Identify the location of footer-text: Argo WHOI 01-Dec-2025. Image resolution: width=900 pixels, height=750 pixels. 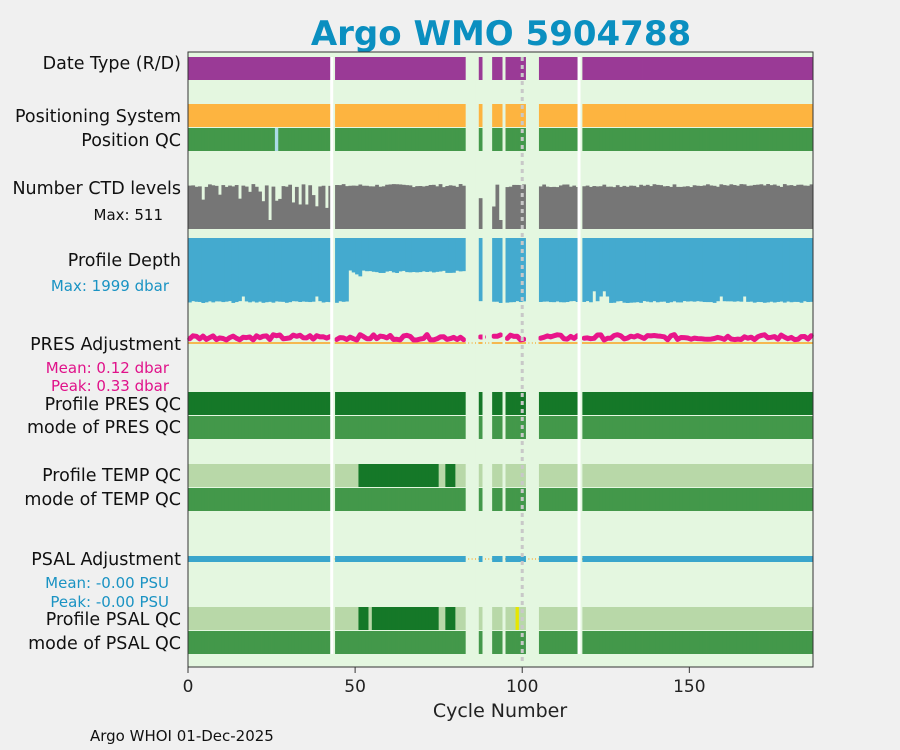
(182, 736).